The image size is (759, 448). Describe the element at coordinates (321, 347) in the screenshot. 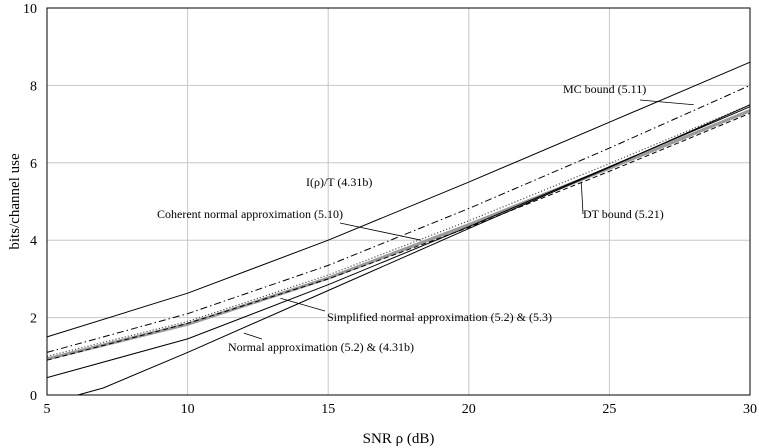

I see `annotation-label: Normal approximation (5.2) & (4.31b)` at that location.